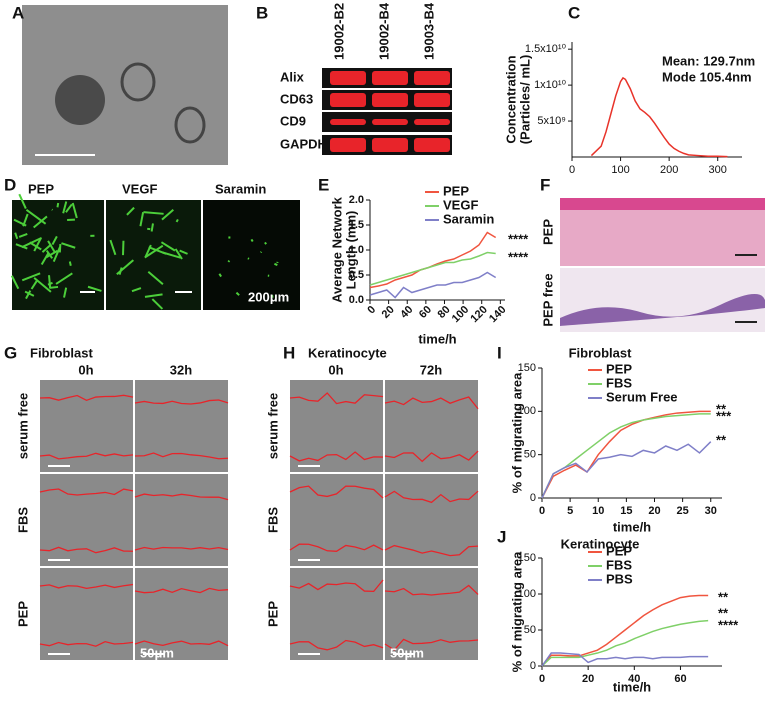 Image resolution: width=770 pixels, height=704 pixels. What do you see at coordinates (724, 415) in the screenshot?
I see `annotation: ***` at bounding box center [724, 415].